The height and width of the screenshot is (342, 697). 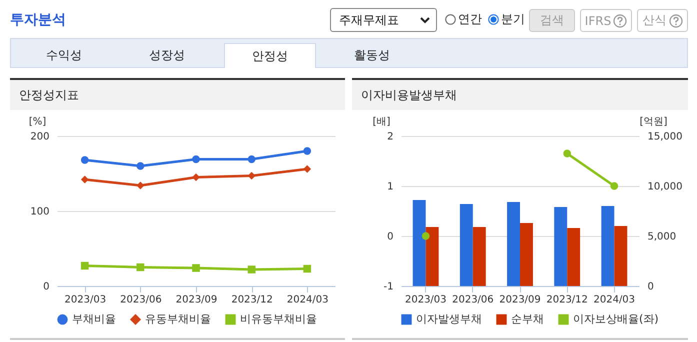 What do you see at coordinates (37, 122) in the screenshot?
I see `y-axis-title: [%]` at bounding box center [37, 122].